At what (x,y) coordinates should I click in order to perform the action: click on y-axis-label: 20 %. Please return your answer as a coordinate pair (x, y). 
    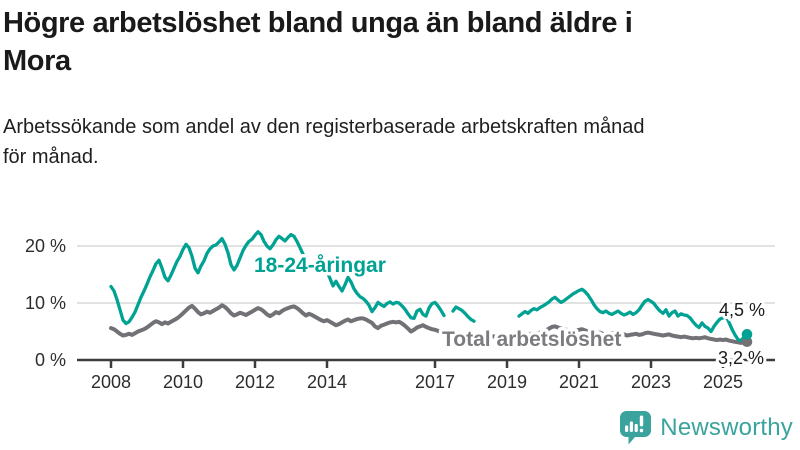
    Looking at the image, I should click on (45, 246).